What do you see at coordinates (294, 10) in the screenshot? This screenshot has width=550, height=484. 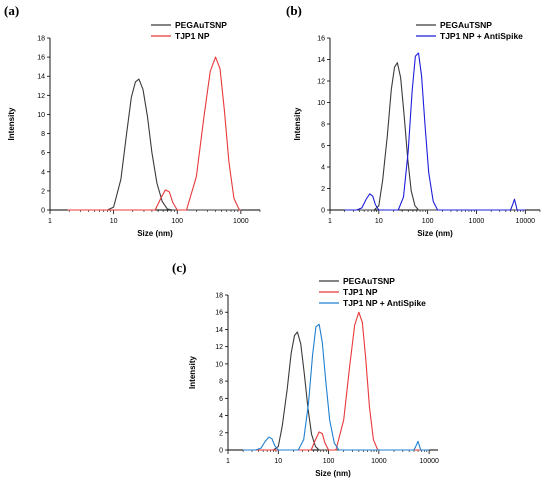 I see `panel-b-letter: (b)` at bounding box center [294, 10].